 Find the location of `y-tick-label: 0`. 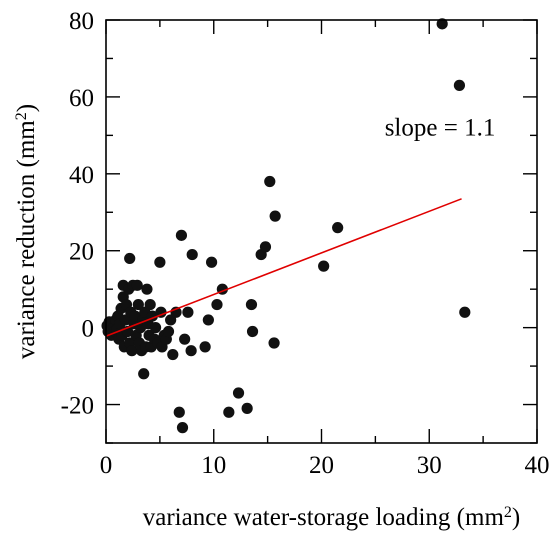

y-tick-label: 0 is located at coordinates (88, 329).